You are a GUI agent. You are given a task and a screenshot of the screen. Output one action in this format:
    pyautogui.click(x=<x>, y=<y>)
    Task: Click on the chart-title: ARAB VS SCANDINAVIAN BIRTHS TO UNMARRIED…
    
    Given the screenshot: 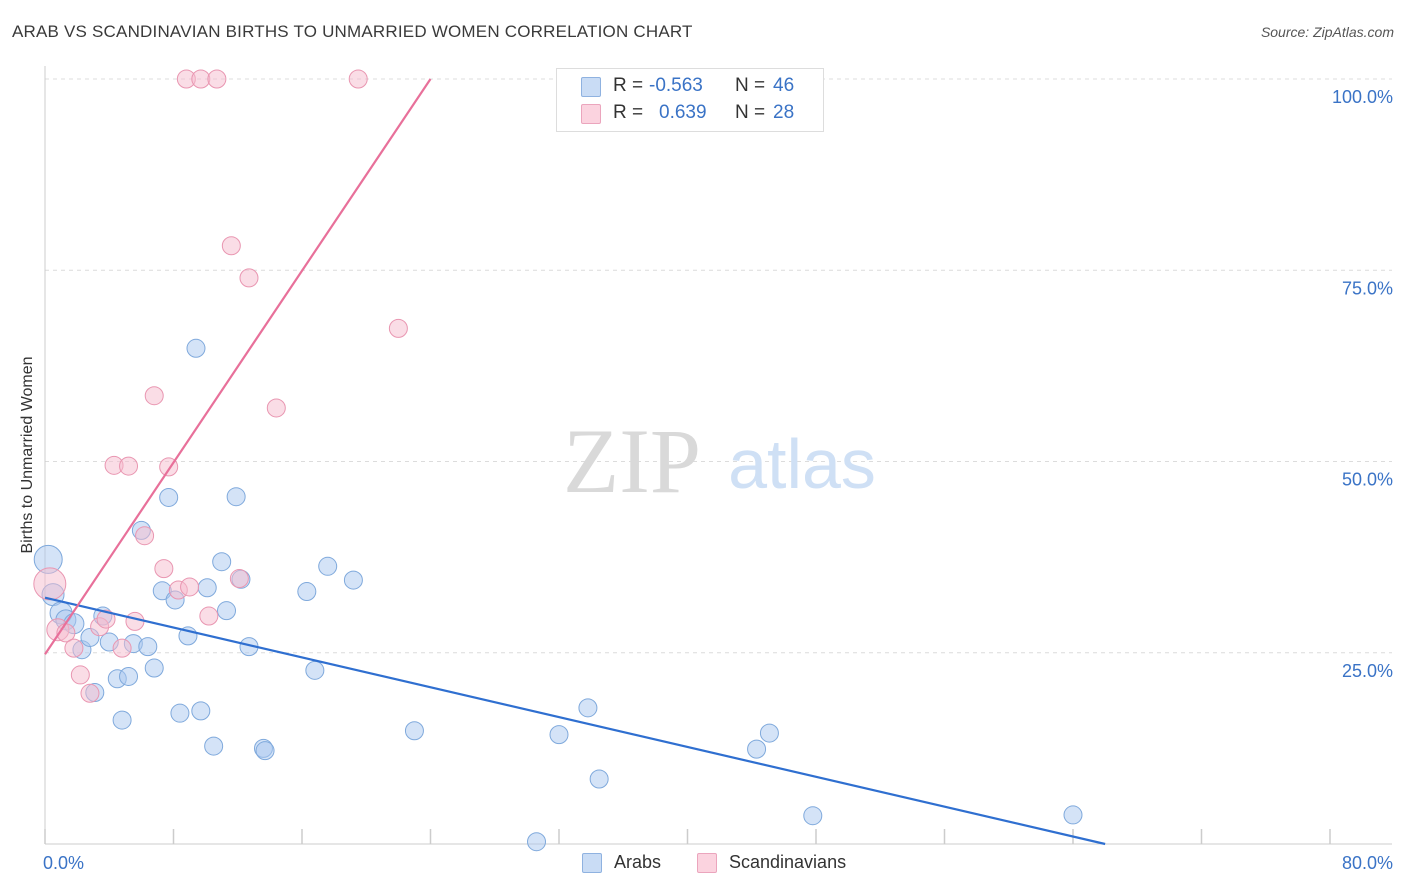 What is the action you would take?
    pyautogui.click(x=352, y=31)
    